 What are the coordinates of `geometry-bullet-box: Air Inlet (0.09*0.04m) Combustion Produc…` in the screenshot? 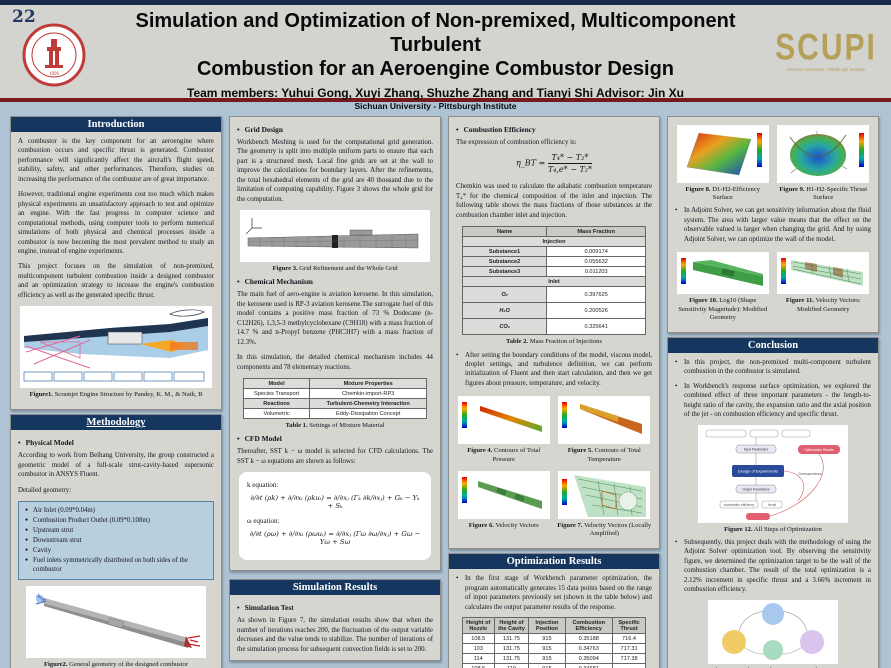 It's located at (116, 541).